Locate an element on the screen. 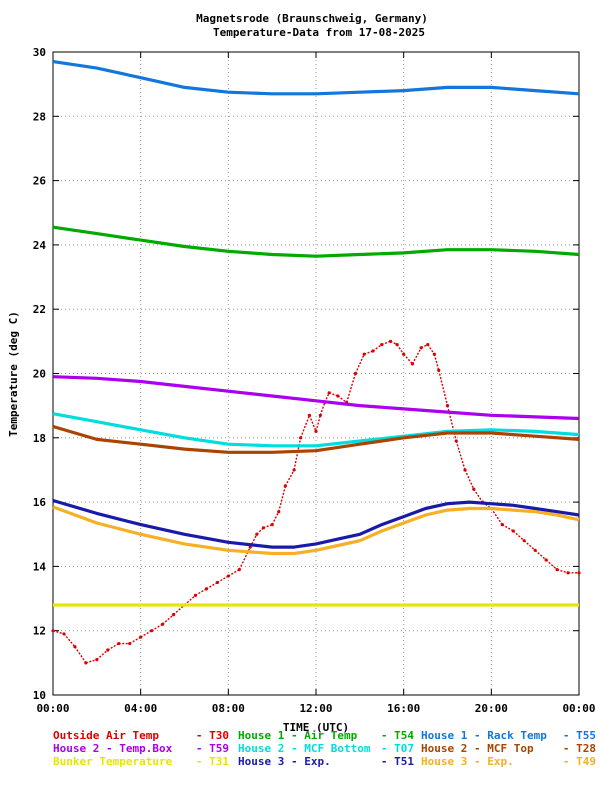 The width and height of the screenshot is (600, 800). series-t07 is located at coordinates (316, 430).